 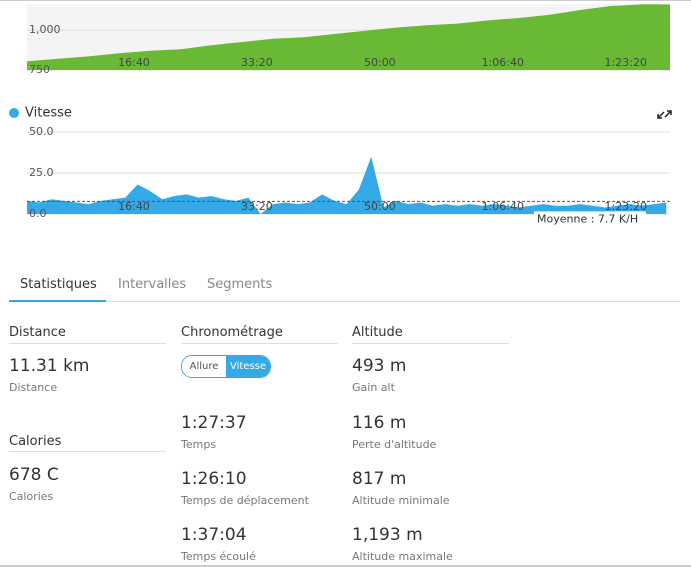 What do you see at coordinates (34, 475) in the screenshot?
I see `stat-value: 678 C` at bounding box center [34, 475].